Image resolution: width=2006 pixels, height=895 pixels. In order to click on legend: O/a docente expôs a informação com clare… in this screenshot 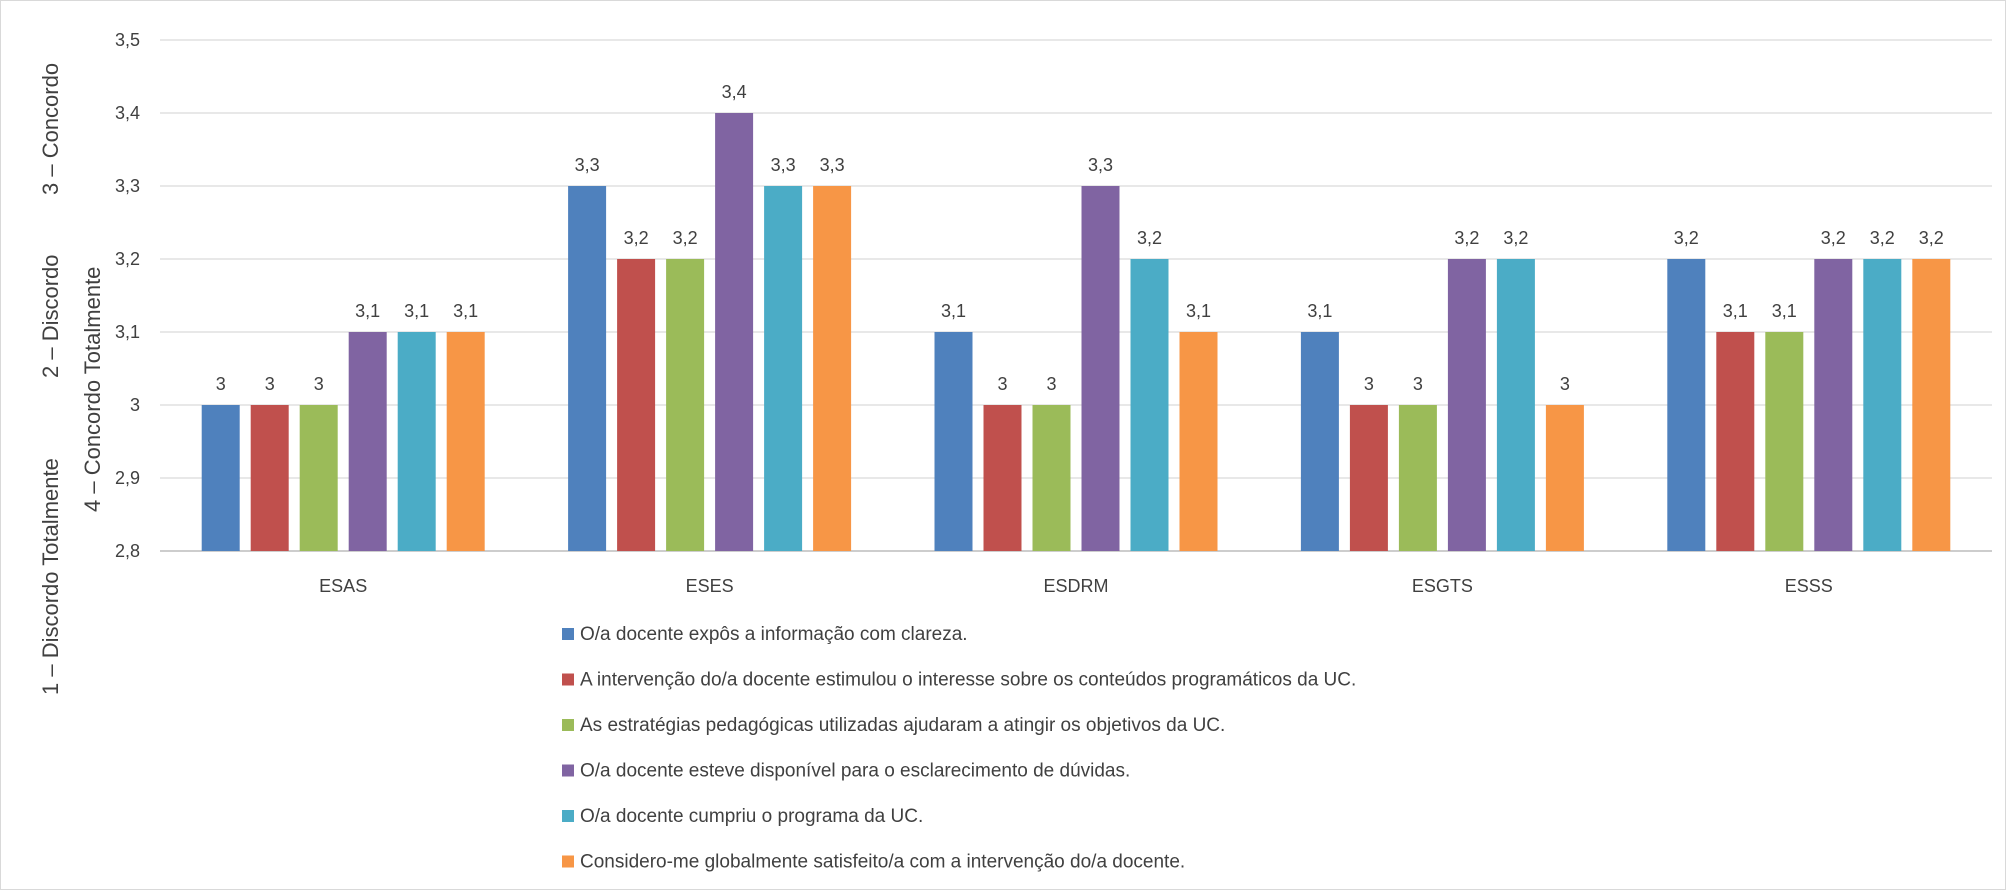, I will do `click(959, 748)`.